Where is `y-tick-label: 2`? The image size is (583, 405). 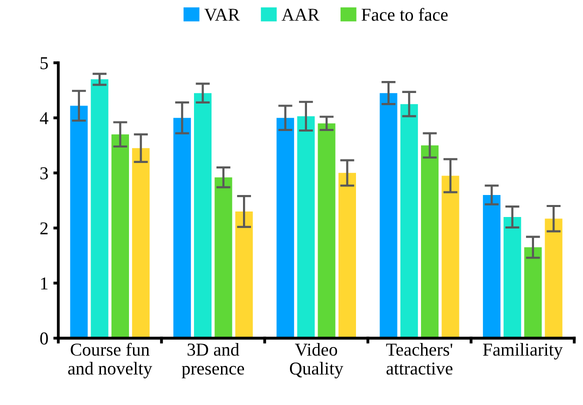
y-tick-label: 2 is located at coordinates (44, 228).